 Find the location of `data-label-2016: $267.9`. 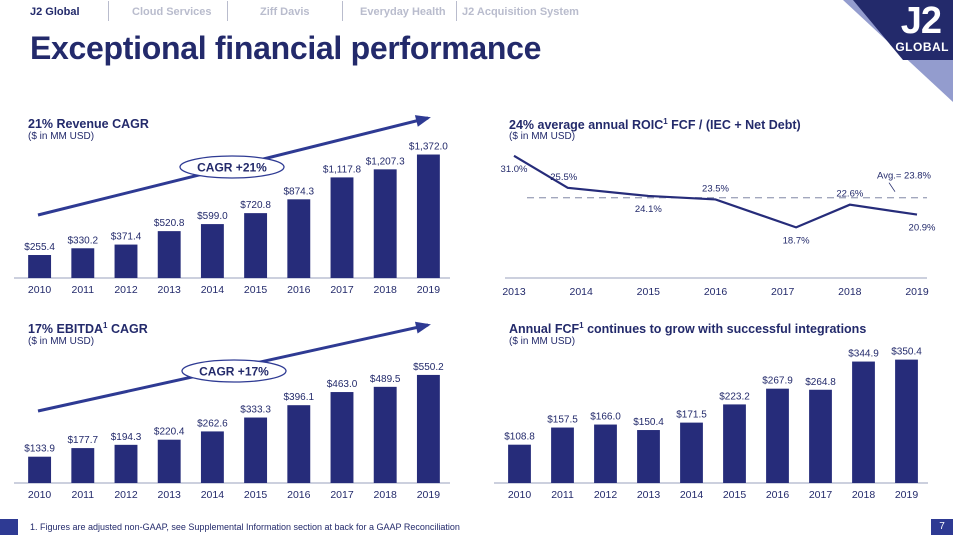

data-label-2016: $267.9 is located at coordinates (777, 381).